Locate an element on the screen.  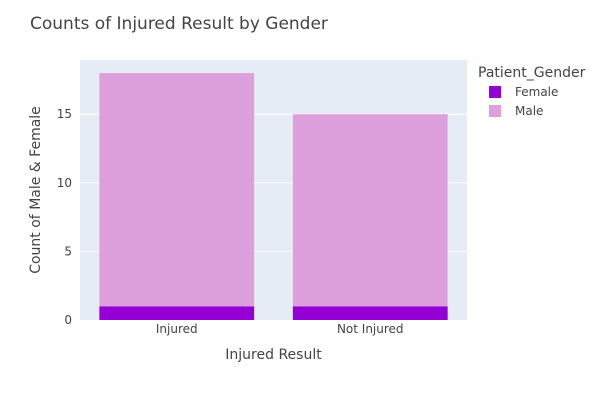
y-tick-label: 15 is located at coordinates (64, 114).